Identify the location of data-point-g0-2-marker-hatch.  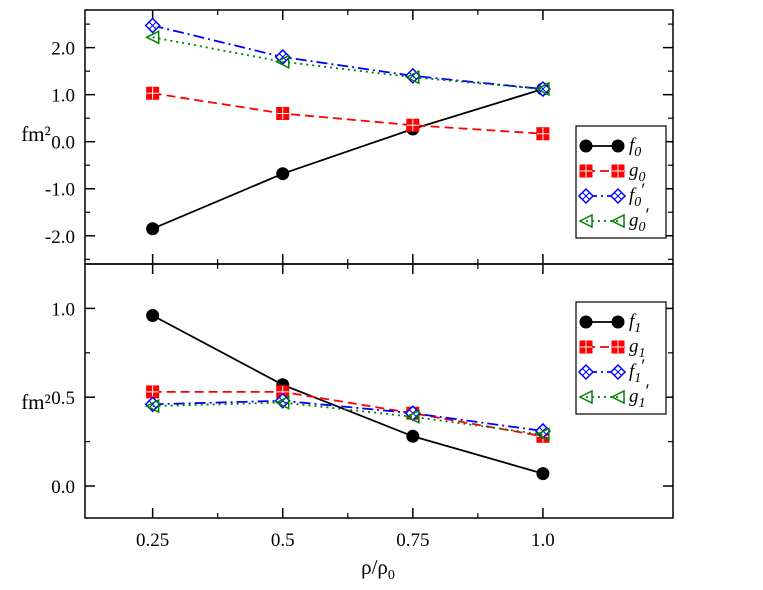
(412, 125).